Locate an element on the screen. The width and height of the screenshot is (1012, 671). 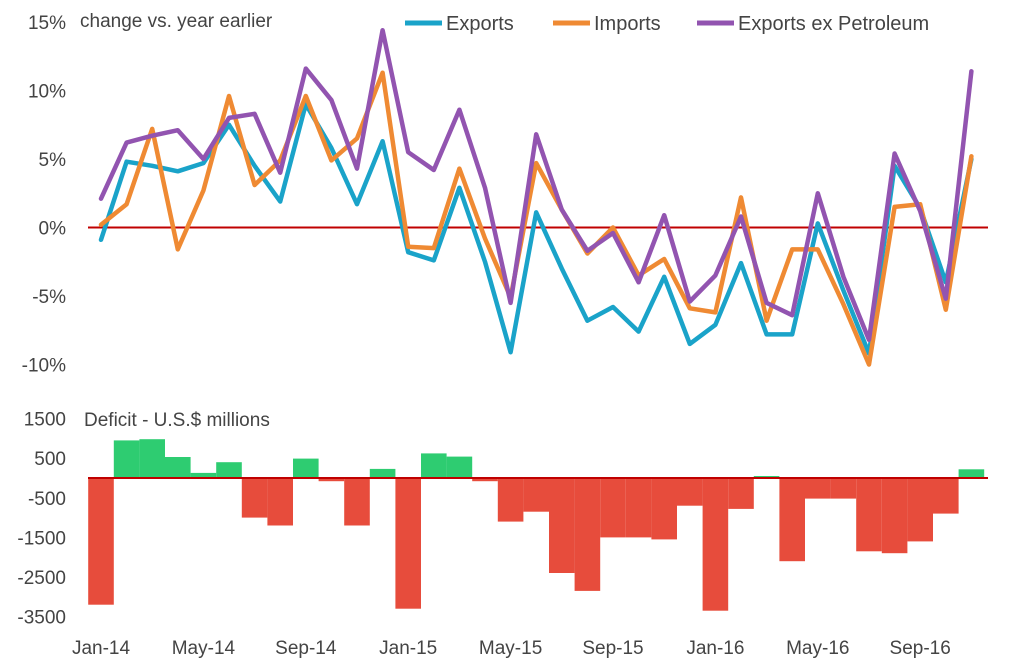
legend-label-exports: Exports is located at coordinates (480, 24).